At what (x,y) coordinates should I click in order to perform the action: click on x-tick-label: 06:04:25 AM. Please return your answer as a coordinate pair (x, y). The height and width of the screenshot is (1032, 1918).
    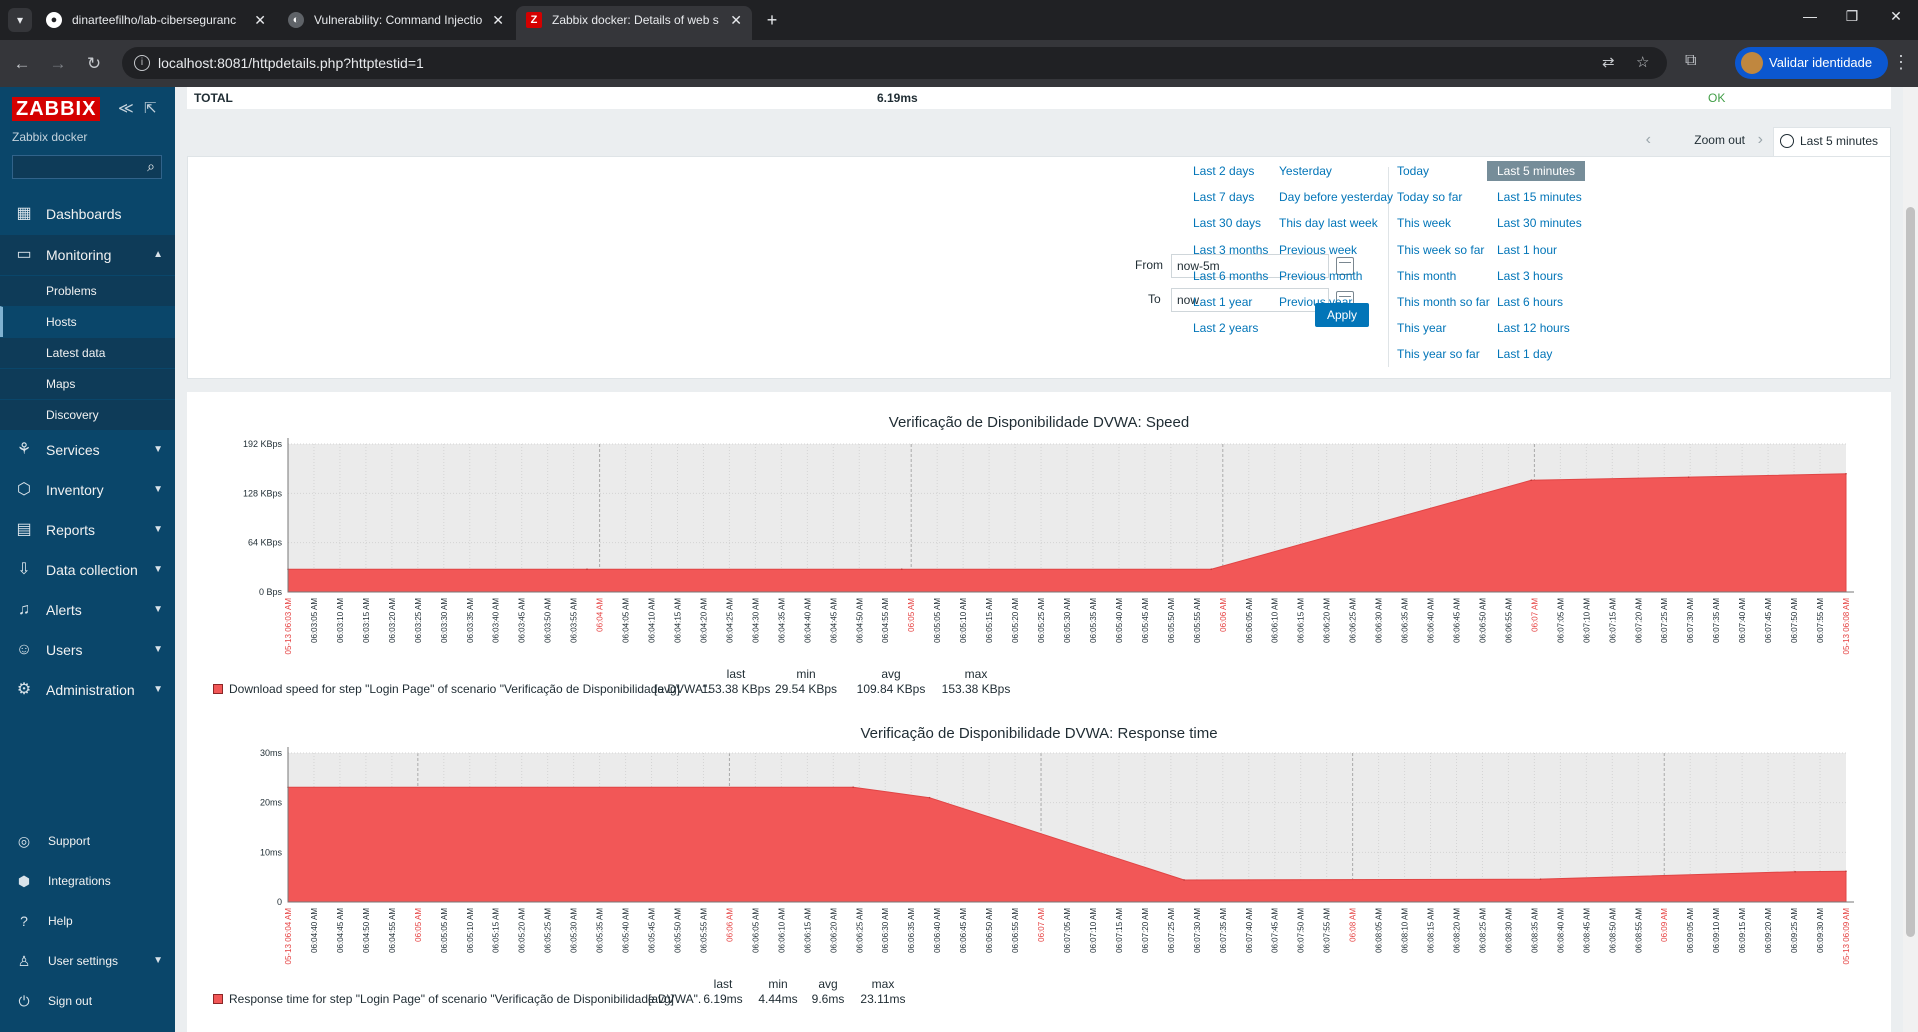
    Looking at the image, I should click on (729, 620).